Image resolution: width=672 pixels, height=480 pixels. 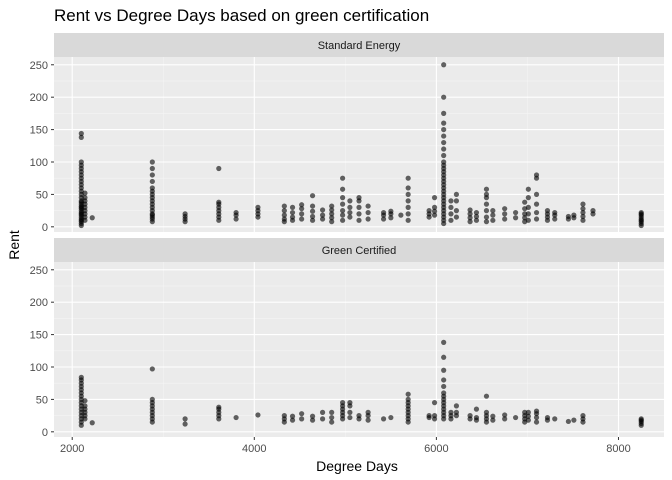 I want to click on facet-strip-label: Standard Energy, so click(x=359, y=46).